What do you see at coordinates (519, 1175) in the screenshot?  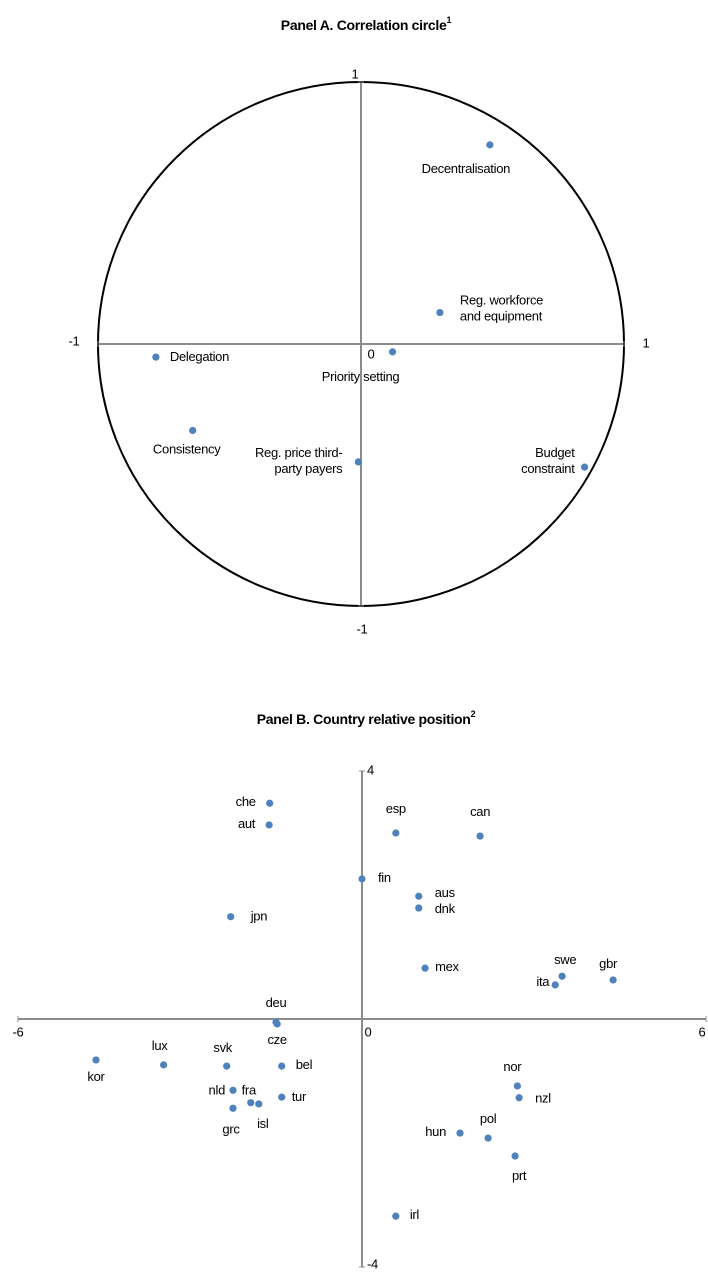 I see `point-label: prt` at bounding box center [519, 1175].